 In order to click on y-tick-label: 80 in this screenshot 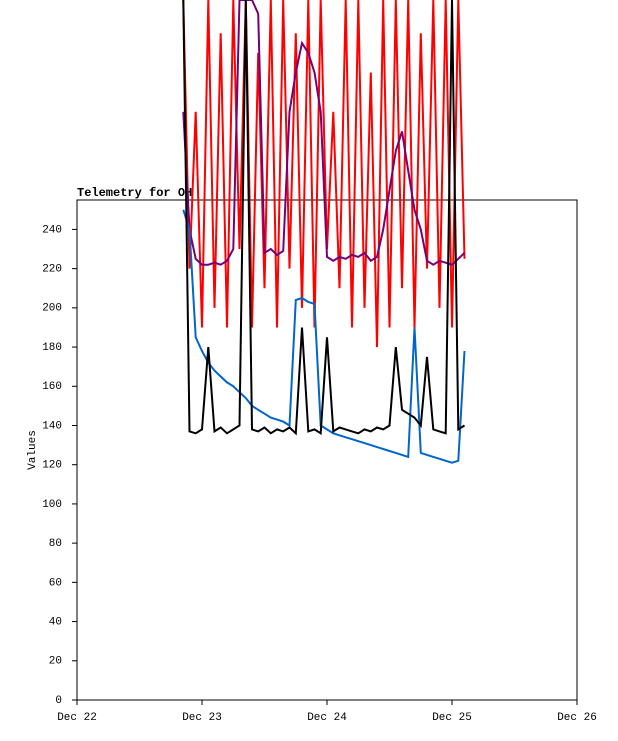, I will do `click(55, 544)`.